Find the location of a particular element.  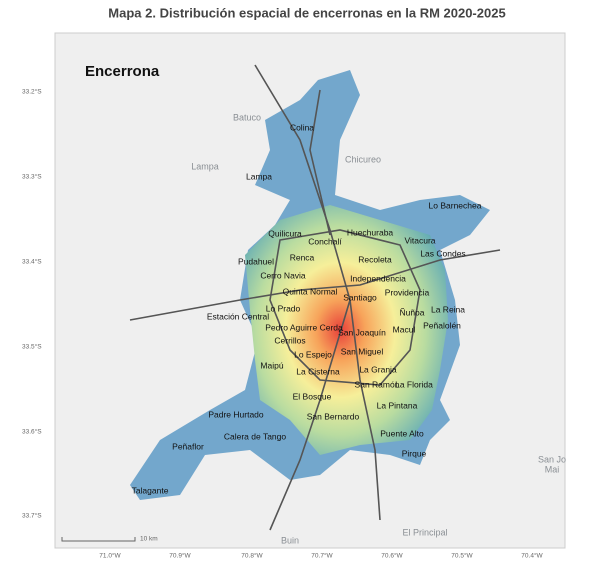

commune-label: San Bernardo is located at coordinates (333, 416).